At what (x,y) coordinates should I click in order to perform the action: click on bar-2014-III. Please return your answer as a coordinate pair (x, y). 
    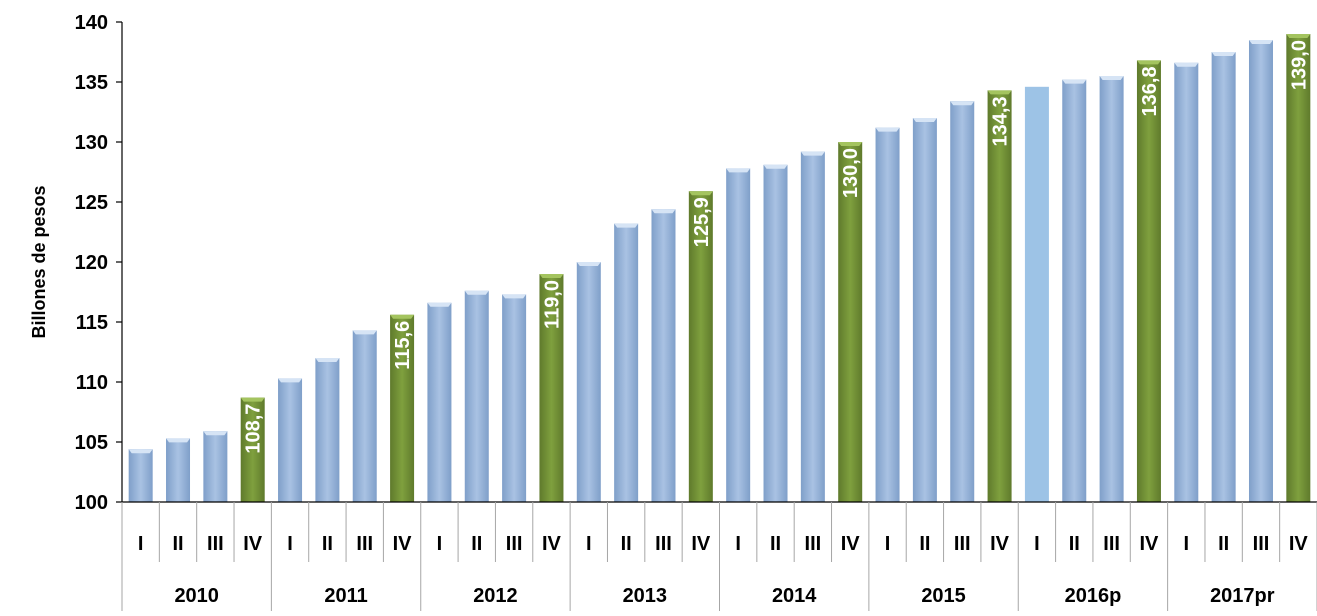
    Looking at the image, I should click on (812, 326).